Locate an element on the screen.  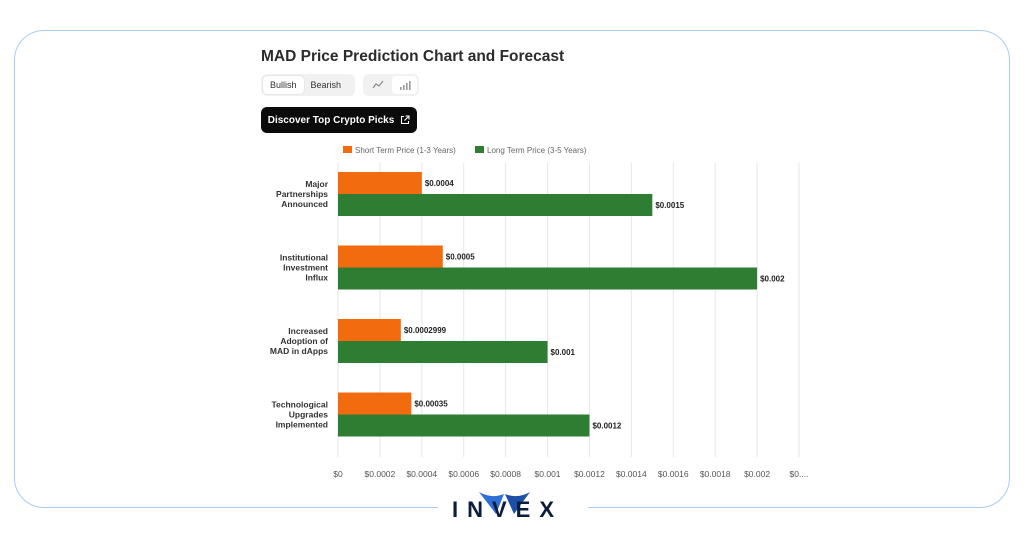
category-label: Partnerships is located at coordinates (302, 194).